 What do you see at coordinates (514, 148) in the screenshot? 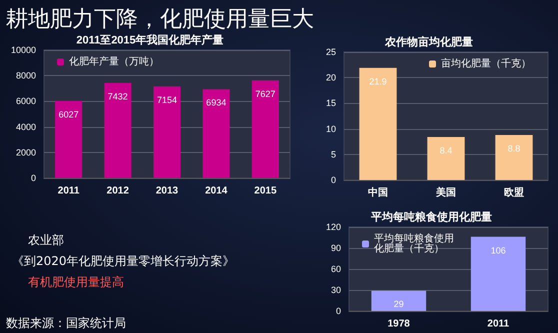
I see `data-label: 8.8` at bounding box center [514, 148].